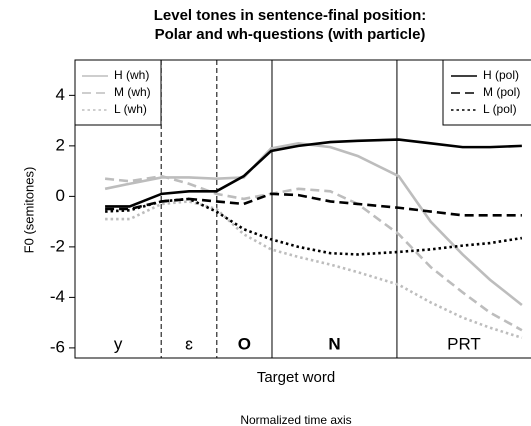 This screenshot has width=531, height=426. What do you see at coordinates (290, 15) in the screenshot?
I see `chart-title: Level tones in sentence-final position:` at bounding box center [290, 15].